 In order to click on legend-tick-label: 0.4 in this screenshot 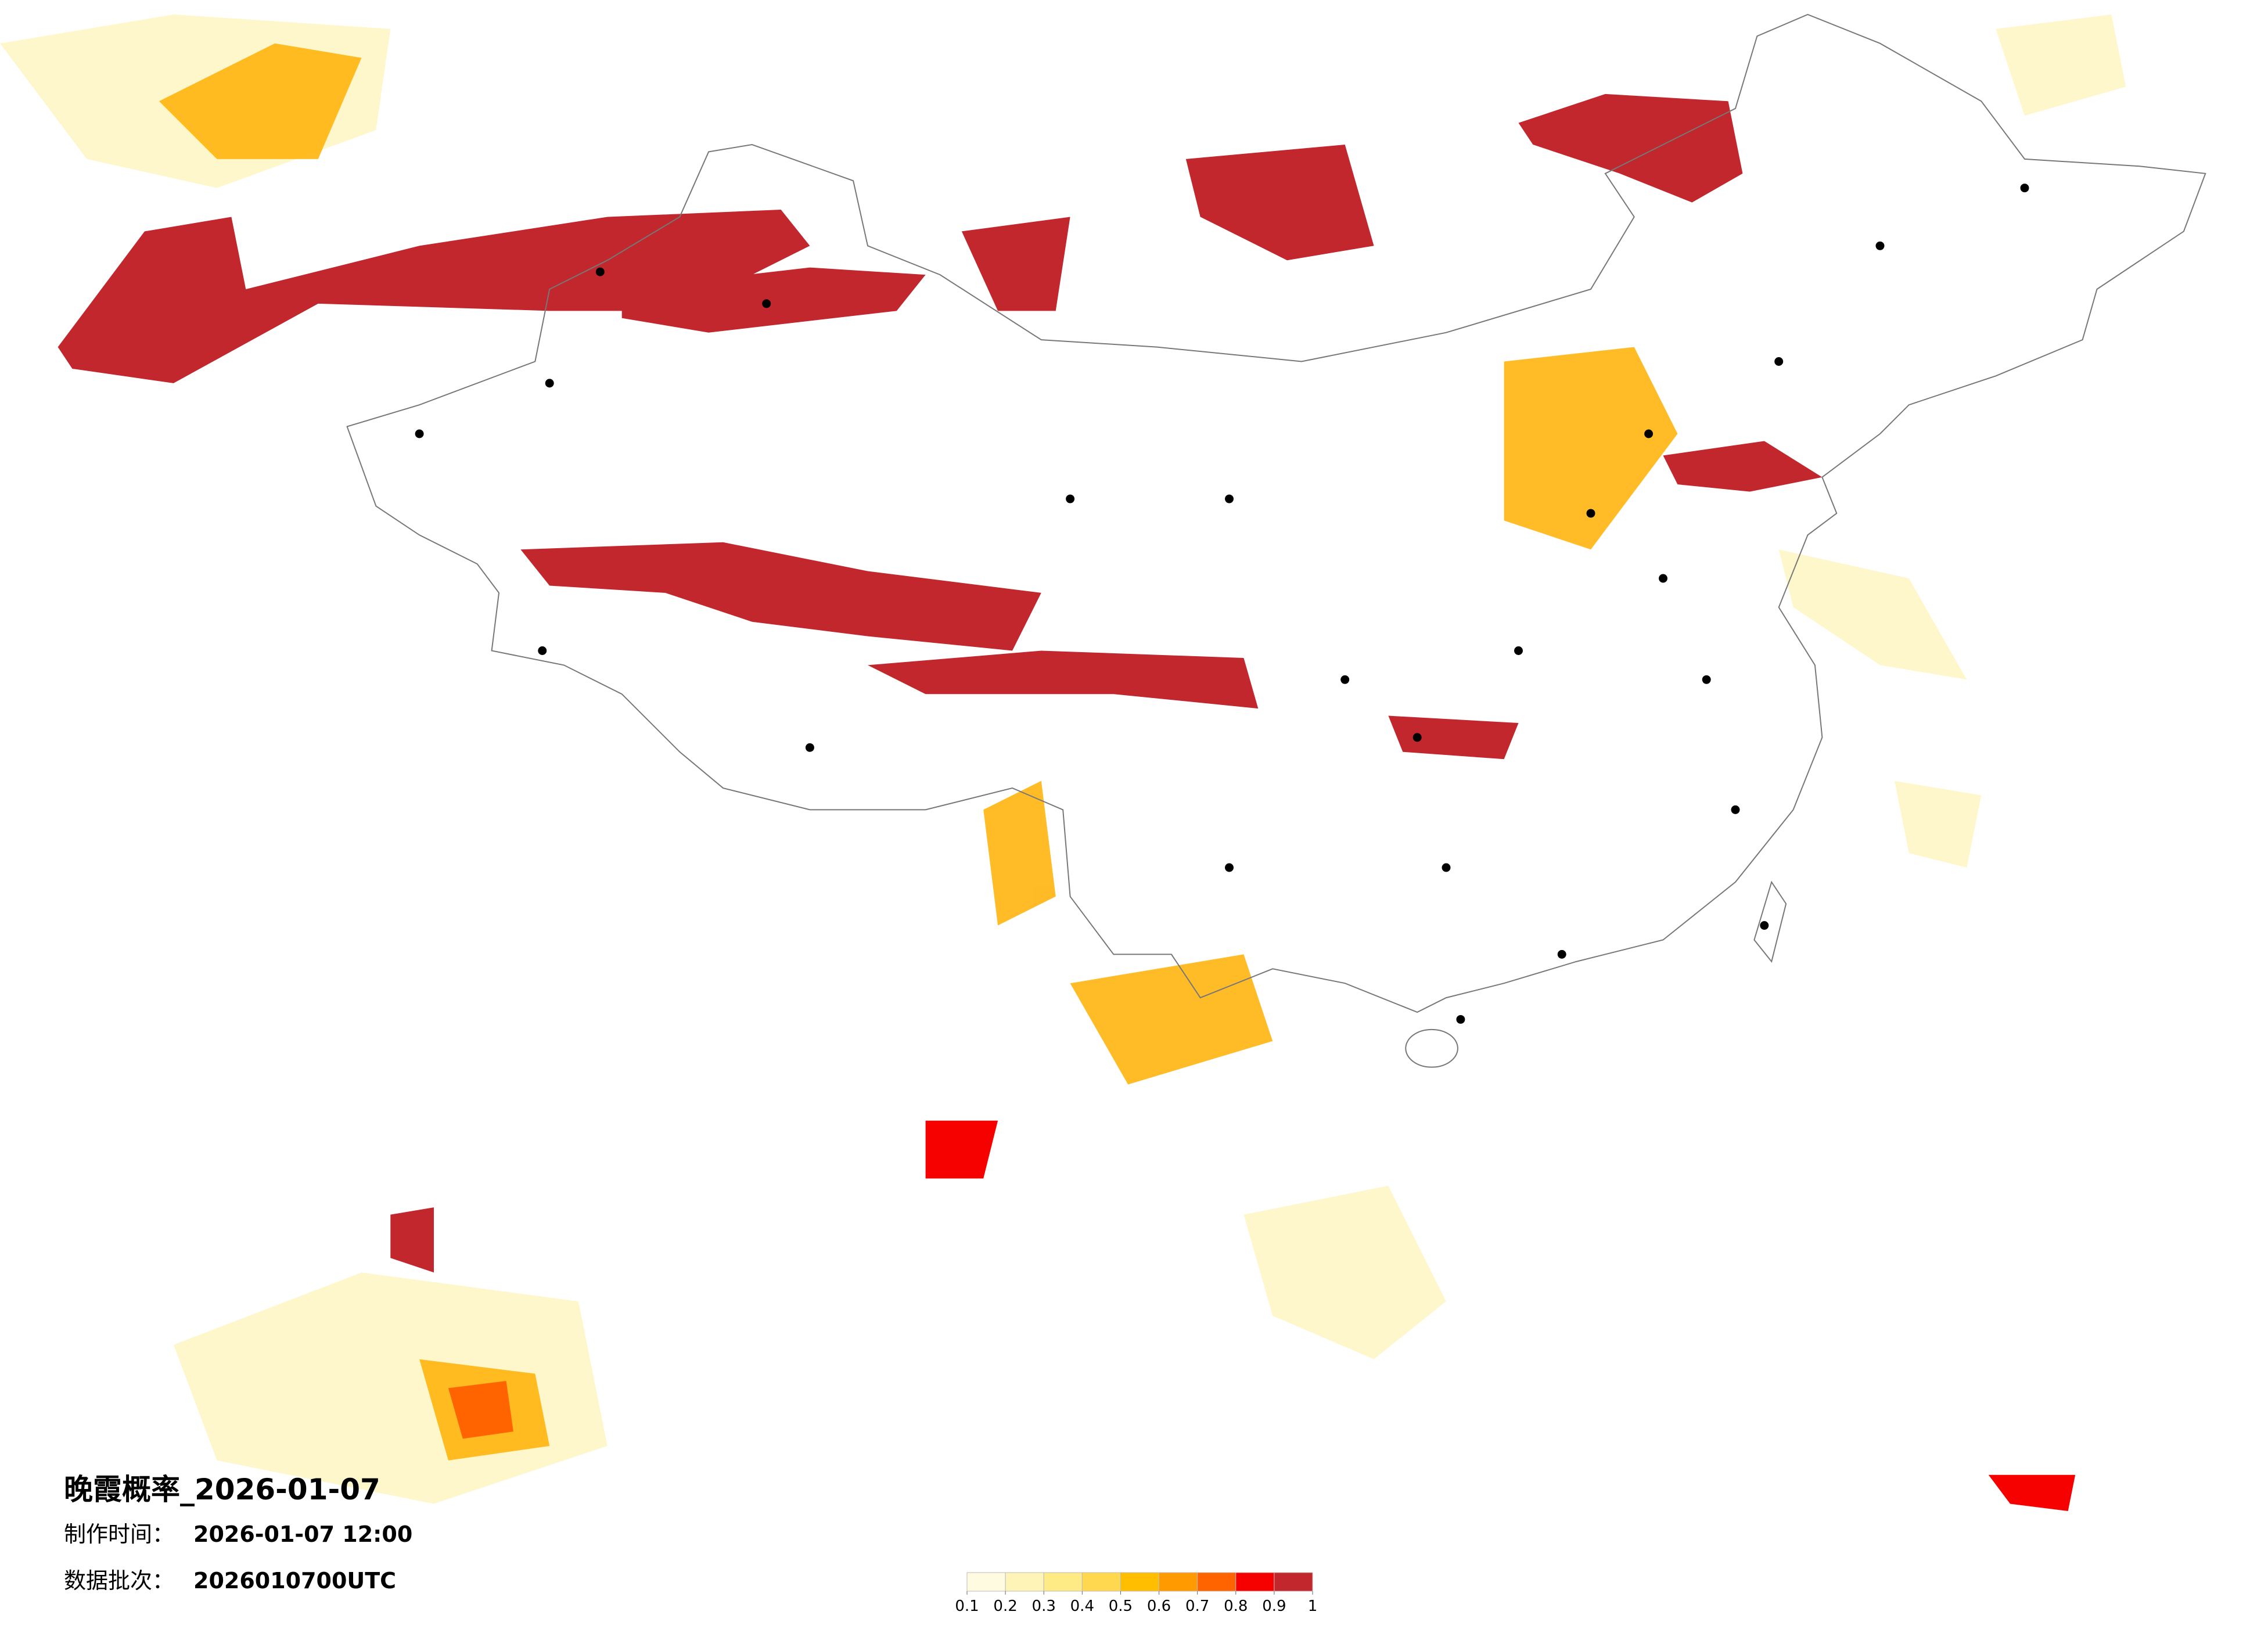, I will do `click(1082, 1606)`.